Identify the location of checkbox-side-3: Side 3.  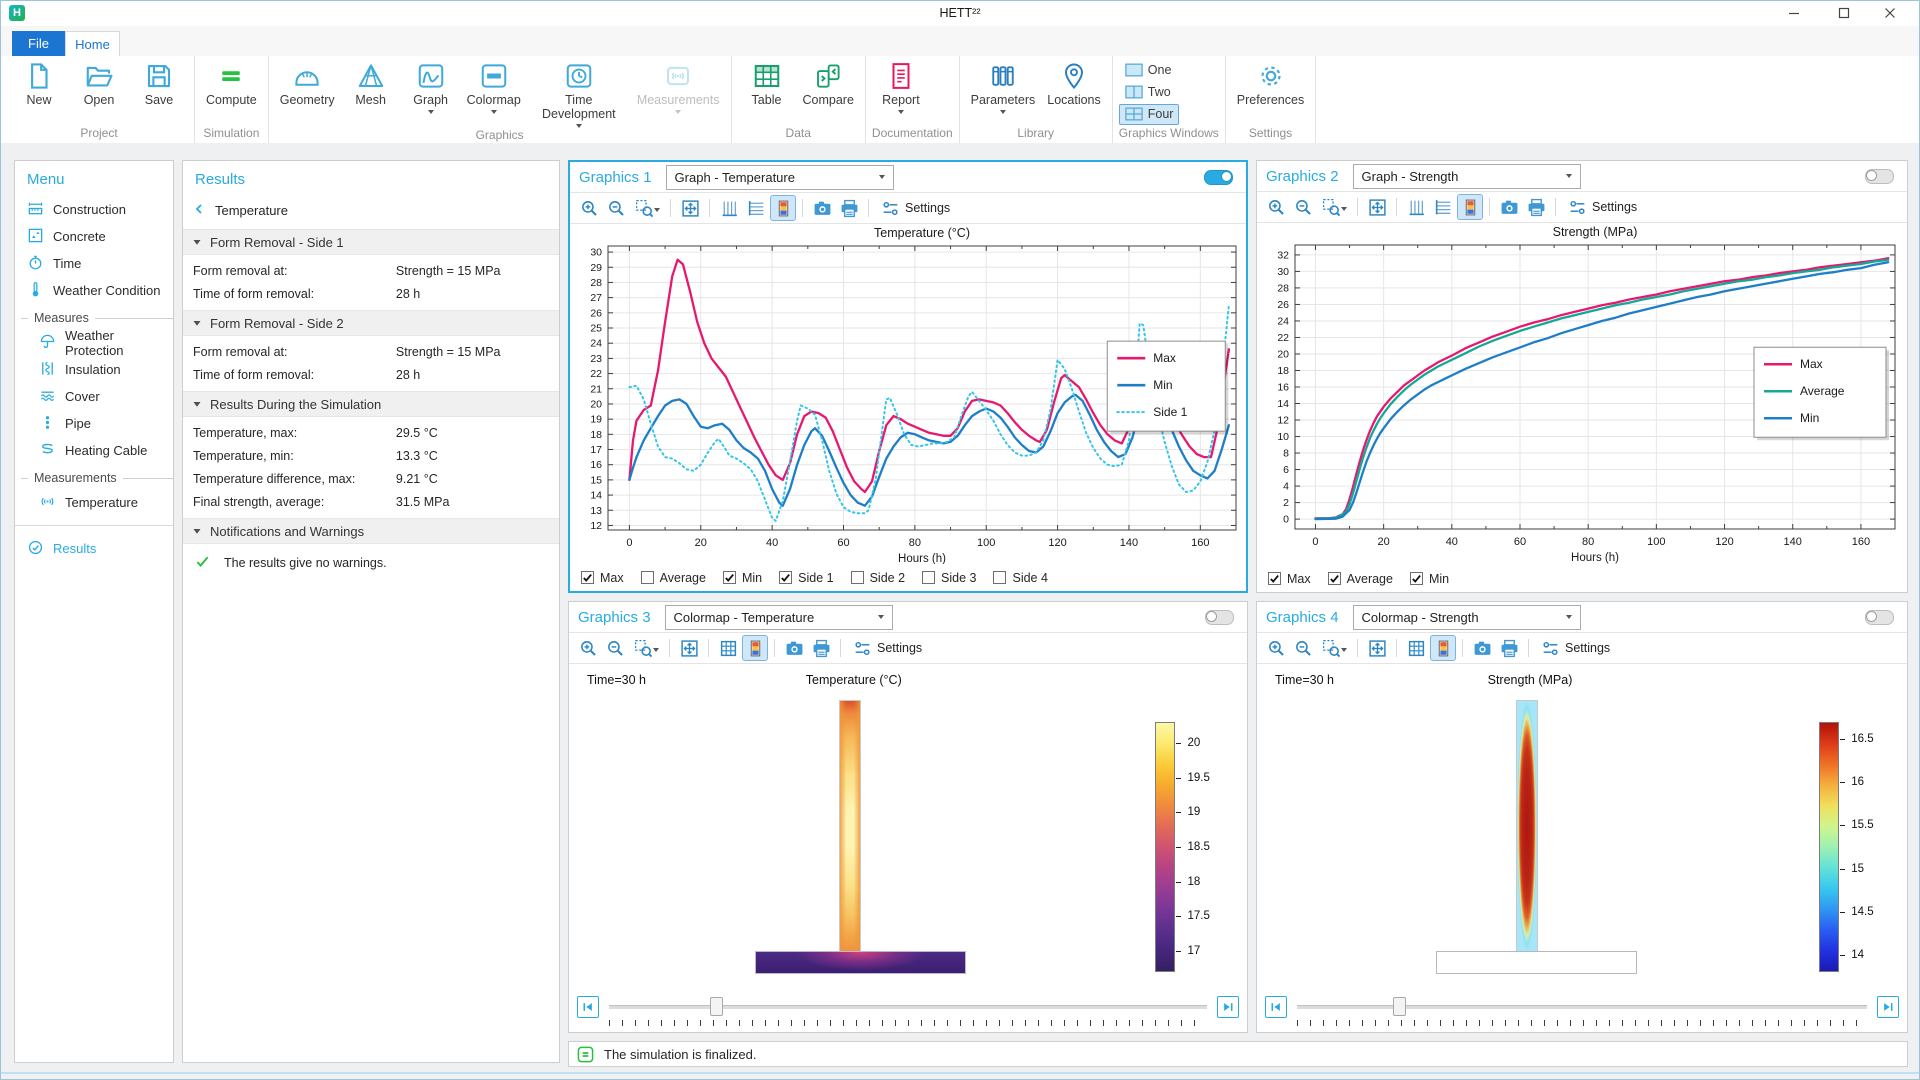
(949, 578).